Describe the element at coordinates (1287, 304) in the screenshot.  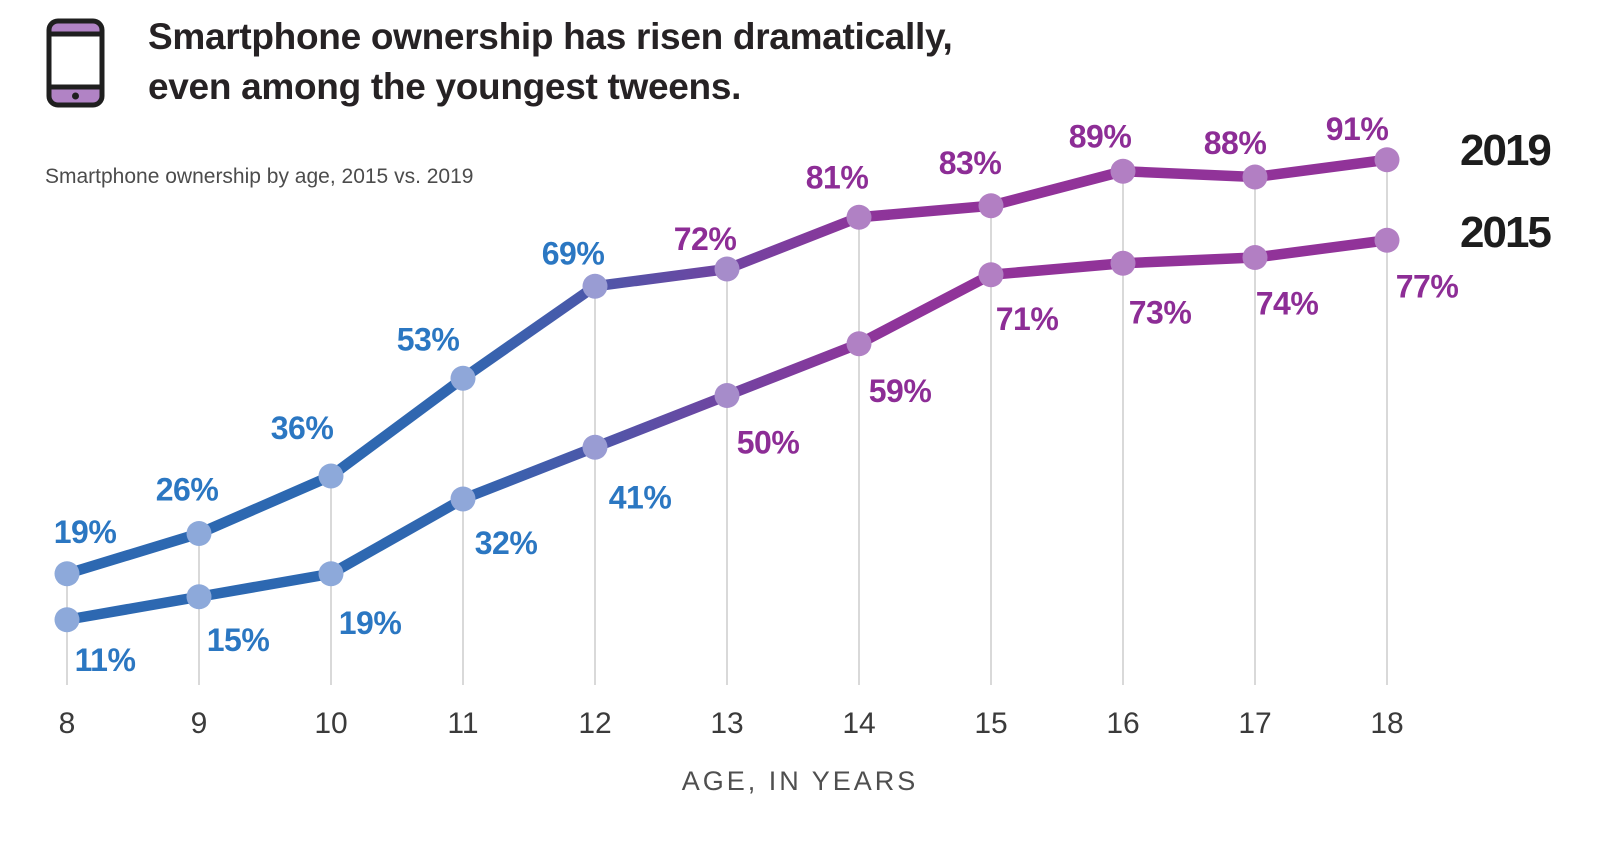
I see `value-label-2015-age-17: 74%` at that location.